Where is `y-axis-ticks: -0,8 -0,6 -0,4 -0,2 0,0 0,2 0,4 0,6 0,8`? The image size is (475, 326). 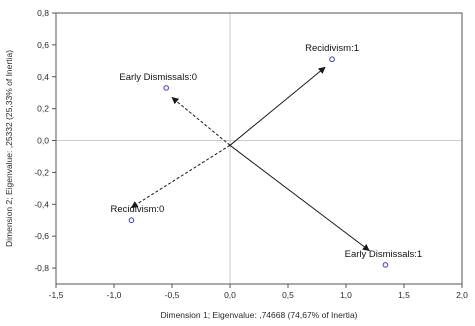
y-axis-ticks: -0,8 -0,6 -0,4 -0,2 0,0 0,2 0,4 0,6 0,8 is located at coordinates (45, 140).